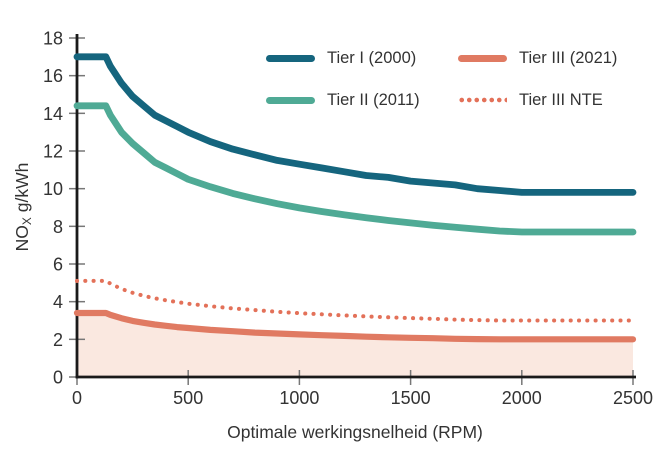 Image resolution: width=670 pixels, height=457 pixels. I want to click on legend-label-tier1: Tier I (2000), so click(372, 57).